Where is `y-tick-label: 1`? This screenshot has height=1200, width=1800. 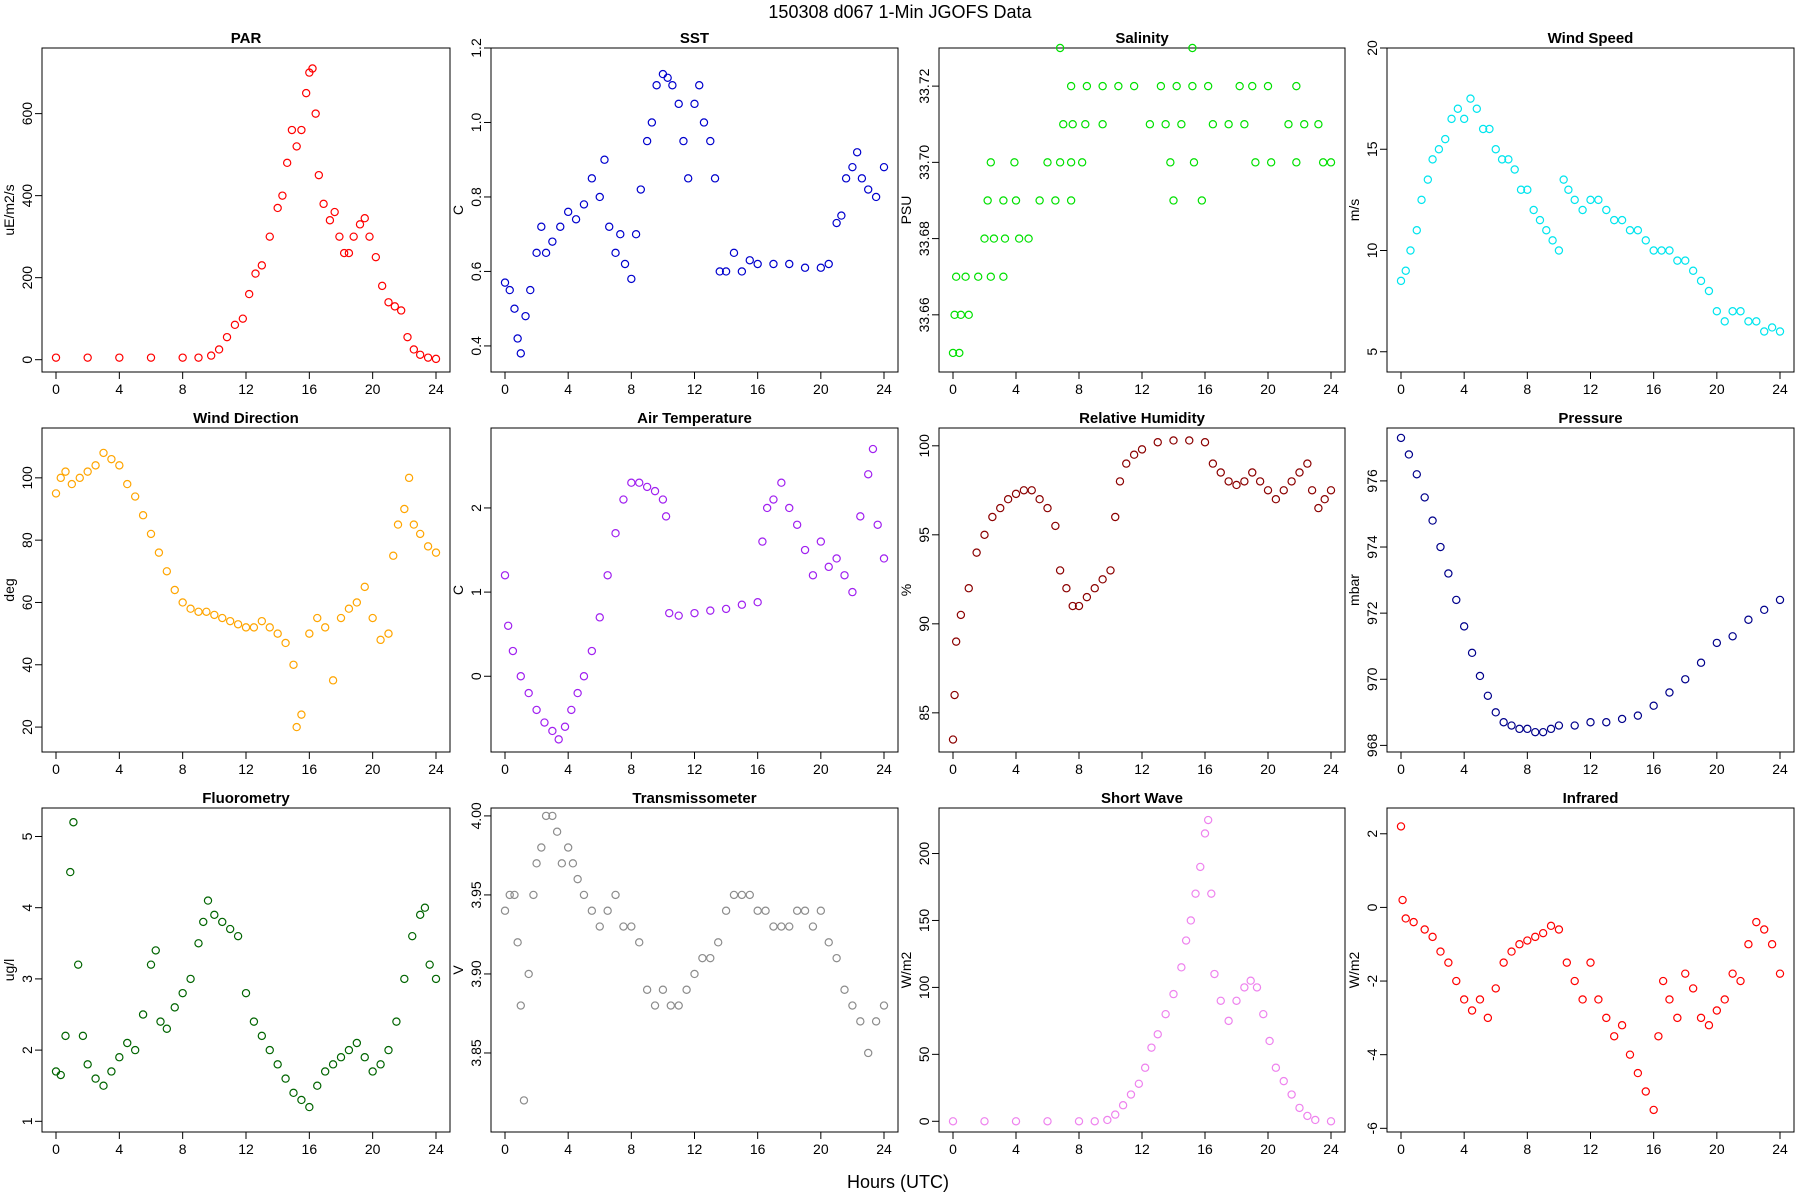
y-tick-label: 1 is located at coordinates (476, 592).